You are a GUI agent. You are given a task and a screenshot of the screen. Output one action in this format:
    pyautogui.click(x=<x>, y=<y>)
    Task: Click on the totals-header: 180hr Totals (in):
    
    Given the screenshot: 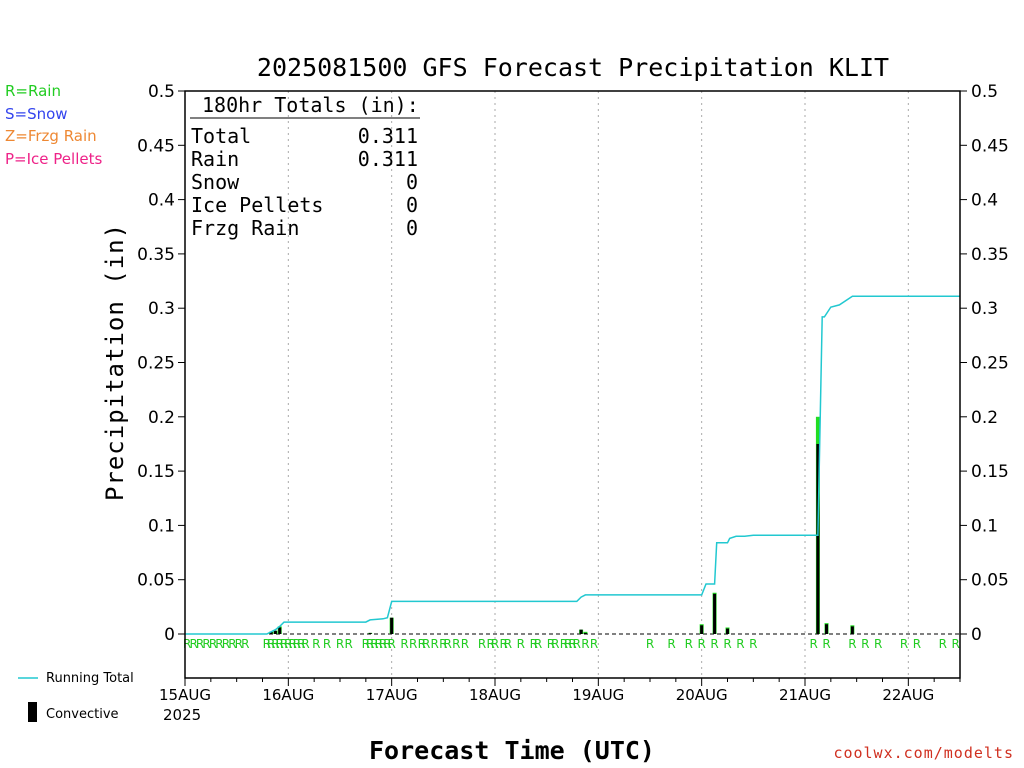 What is the action you would take?
    pyautogui.click(x=310, y=105)
    